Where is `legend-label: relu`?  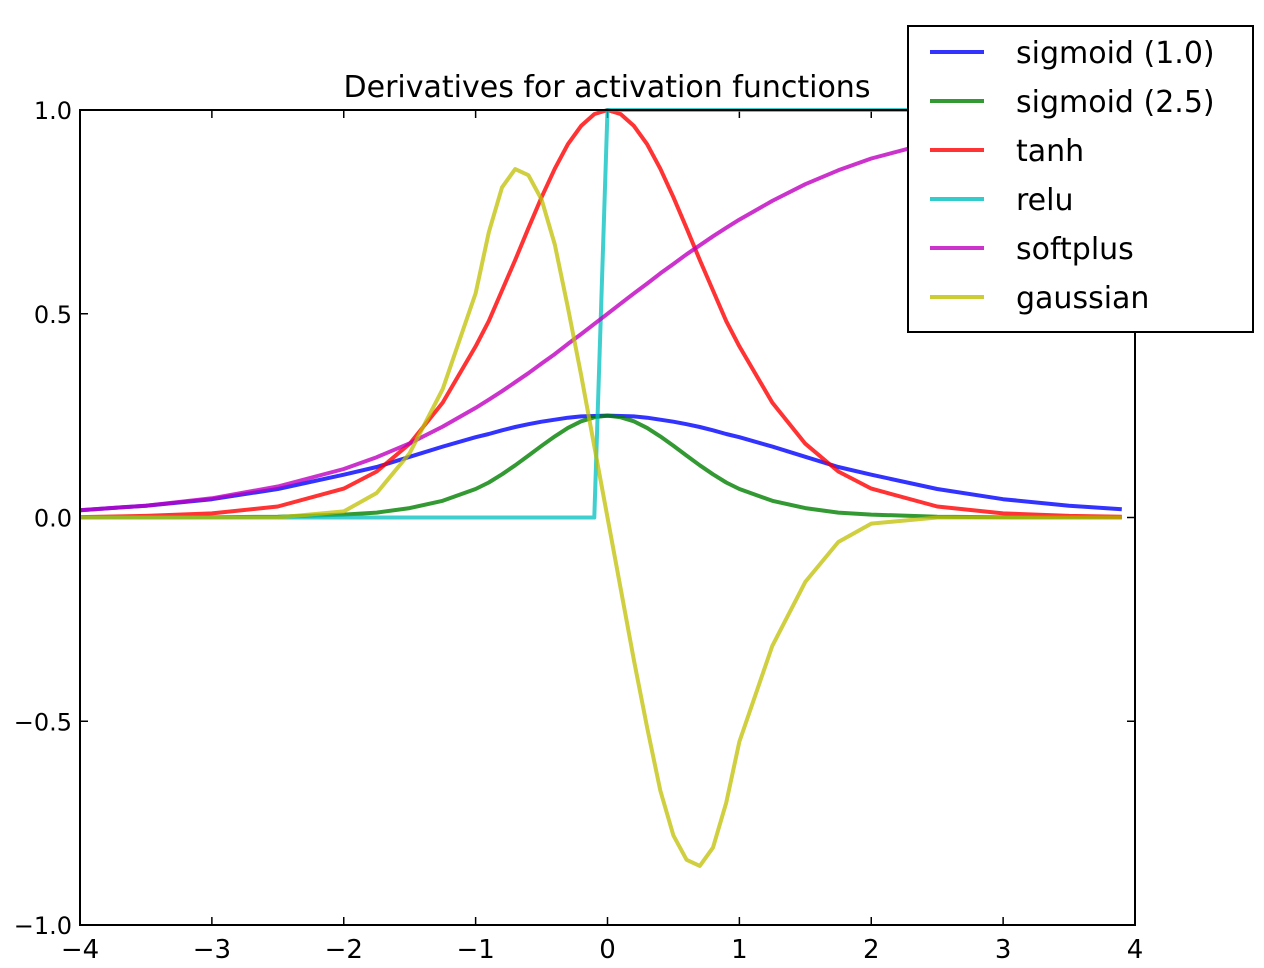 legend-label: relu is located at coordinates (1044, 200).